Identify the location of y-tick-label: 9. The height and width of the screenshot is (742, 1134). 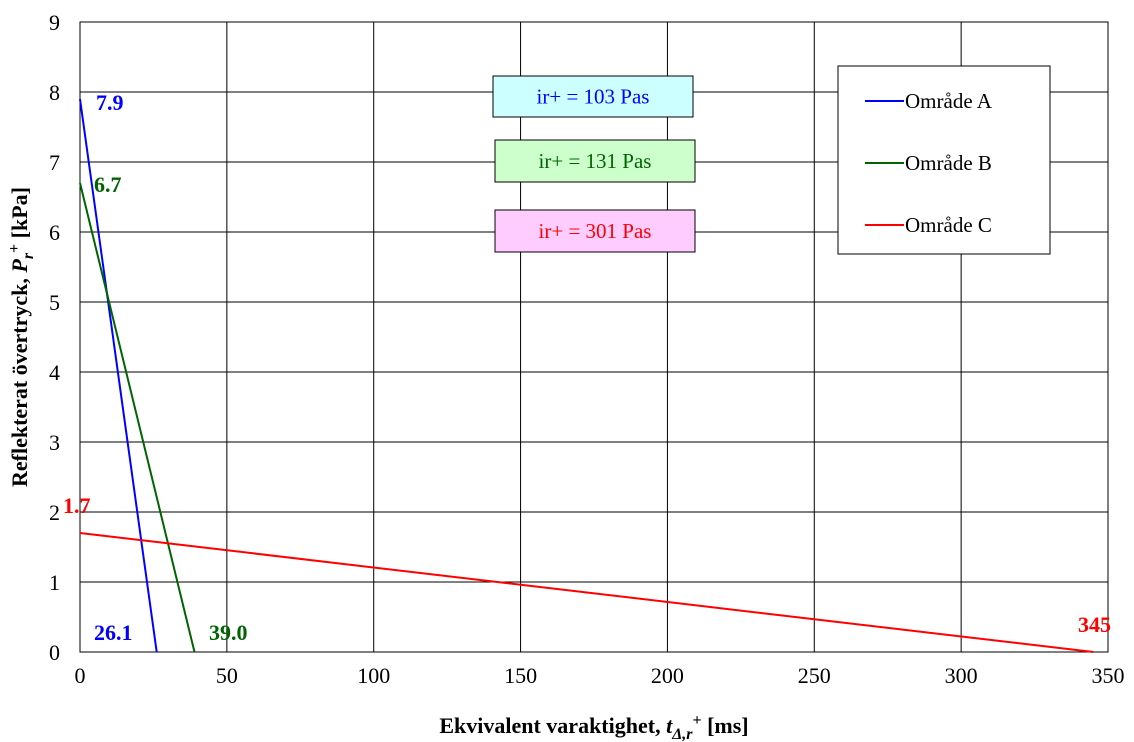
(54, 22).